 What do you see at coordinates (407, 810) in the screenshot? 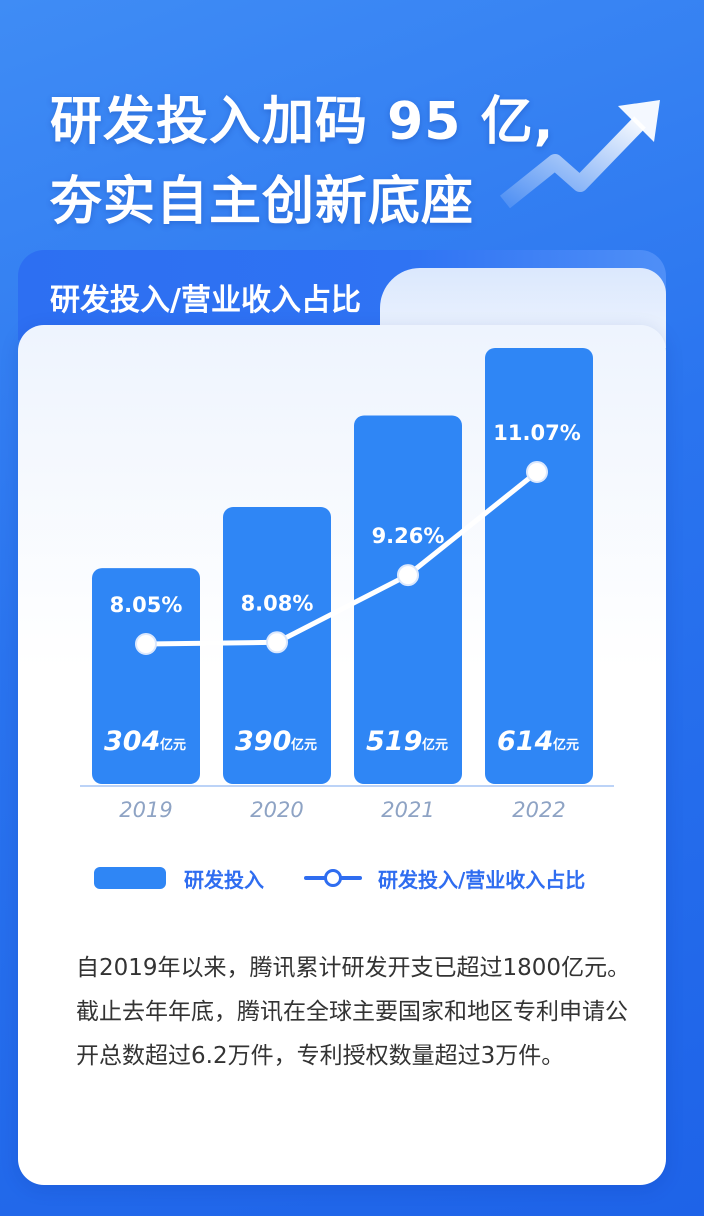
I see `x-tick-label-2021: 2021` at bounding box center [407, 810].